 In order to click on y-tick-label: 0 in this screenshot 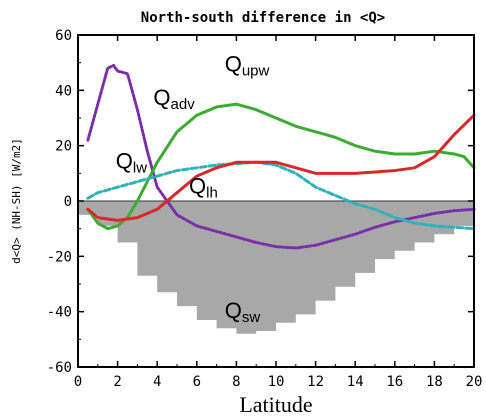, I will do `click(68, 202)`.